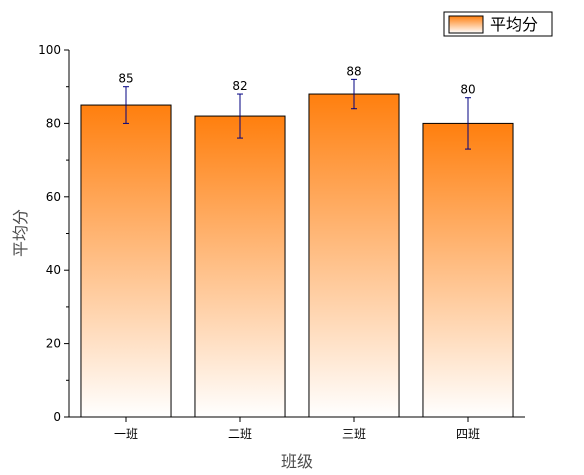  Describe the element at coordinates (126, 434) in the screenshot. I see `x-tick-label: 一班` at that location.